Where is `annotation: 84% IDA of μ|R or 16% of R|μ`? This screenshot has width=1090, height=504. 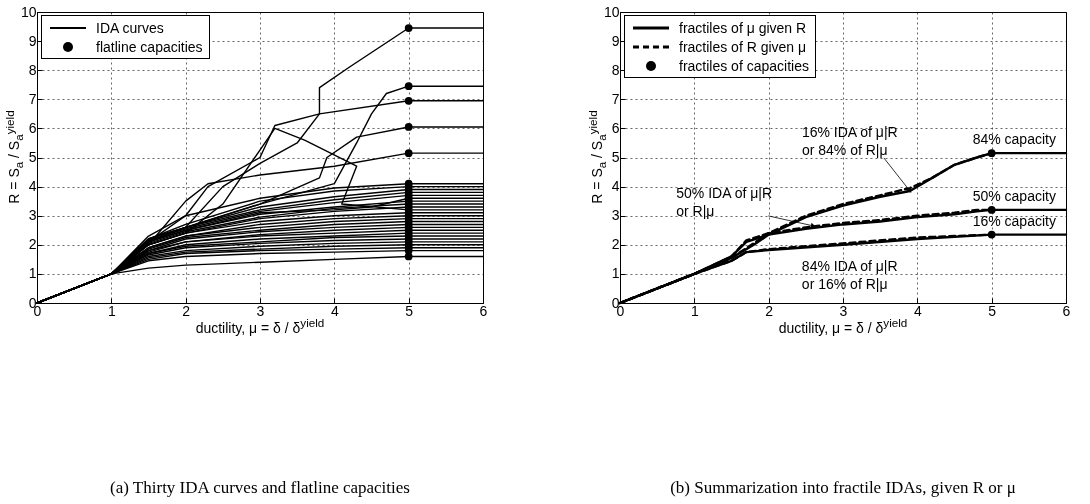
annotation: 84% IDA of μ|R or 16% of R|μ is located at coordinates (849, 274).